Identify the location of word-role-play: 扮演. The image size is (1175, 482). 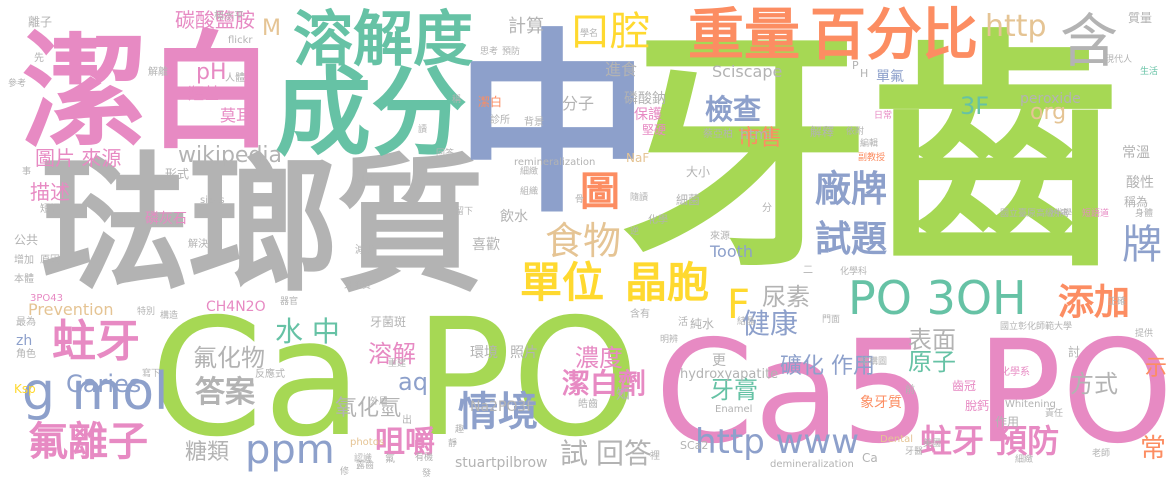
(1059, 214).